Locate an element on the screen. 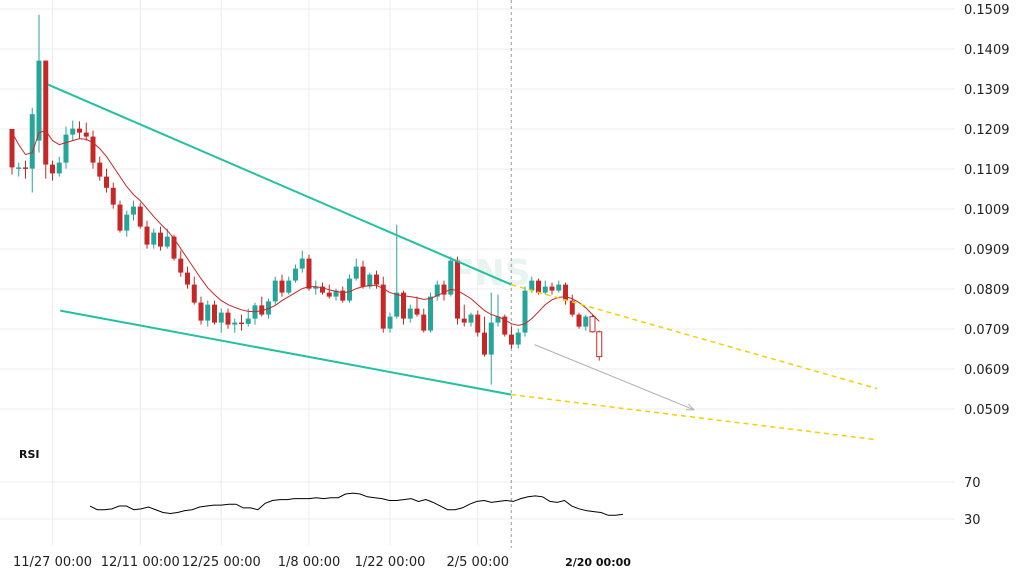  price-tick-label: 0.0809 is located at coordinates (987, 290).